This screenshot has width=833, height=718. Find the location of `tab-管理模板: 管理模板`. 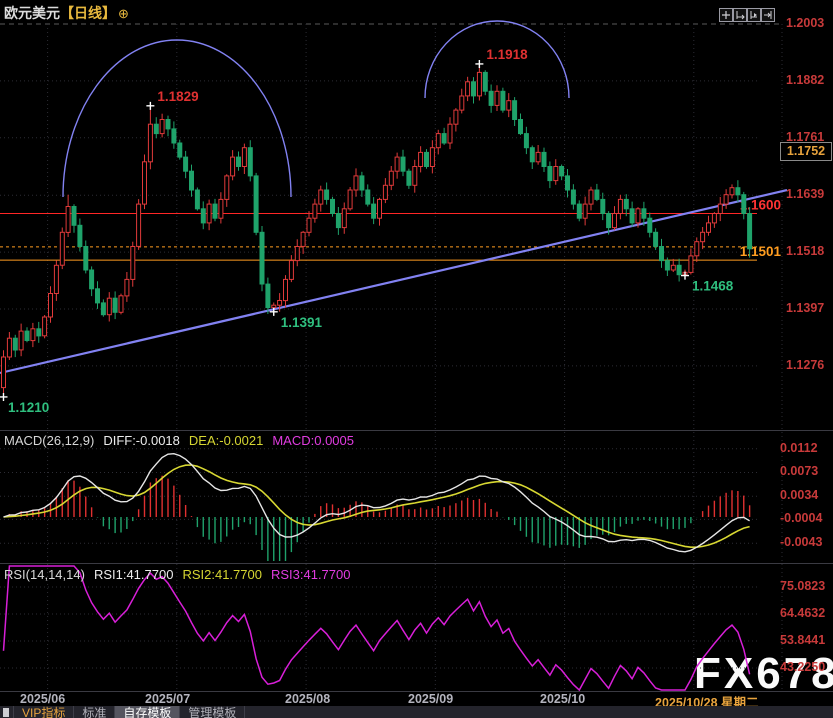

tab-管理模板: 管理模板 is located at coordinates (213, 712).